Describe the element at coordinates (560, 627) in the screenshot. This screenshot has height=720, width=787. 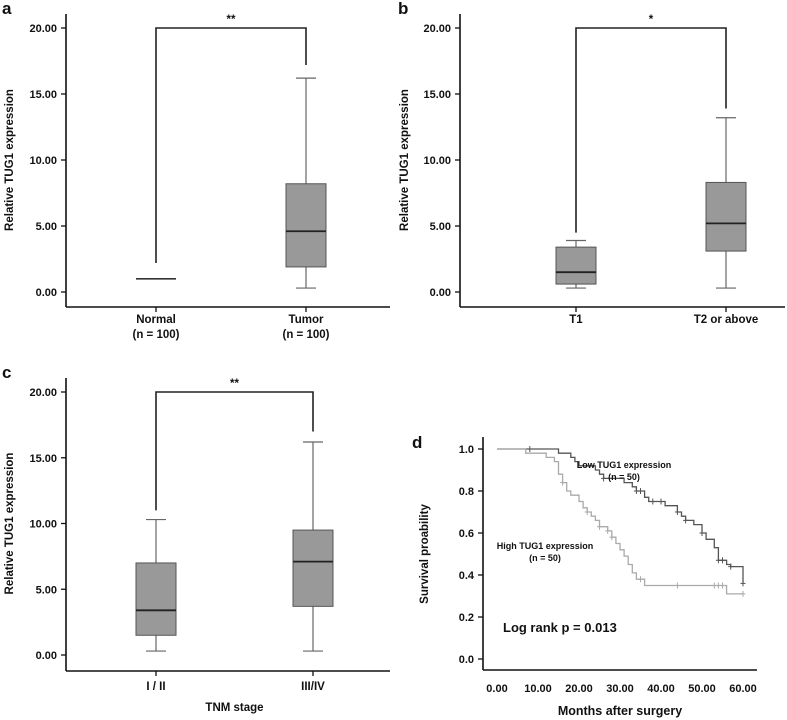
I see `log-rank-annotation: Log rank p = 0.013` at that location.